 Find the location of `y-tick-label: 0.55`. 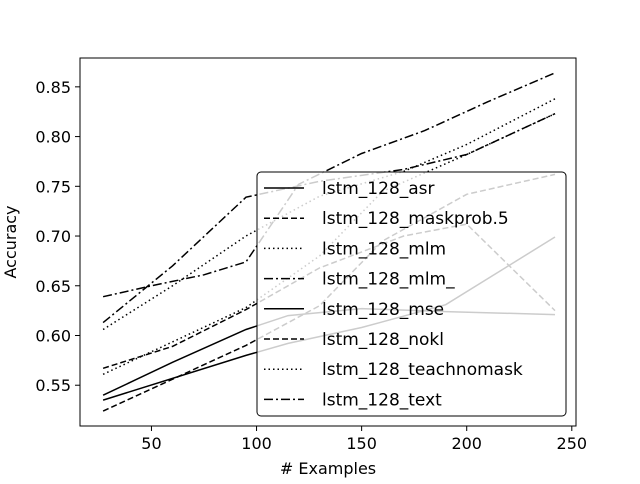

y-tick-label: 0.55 is located at coordinates (53, 385).